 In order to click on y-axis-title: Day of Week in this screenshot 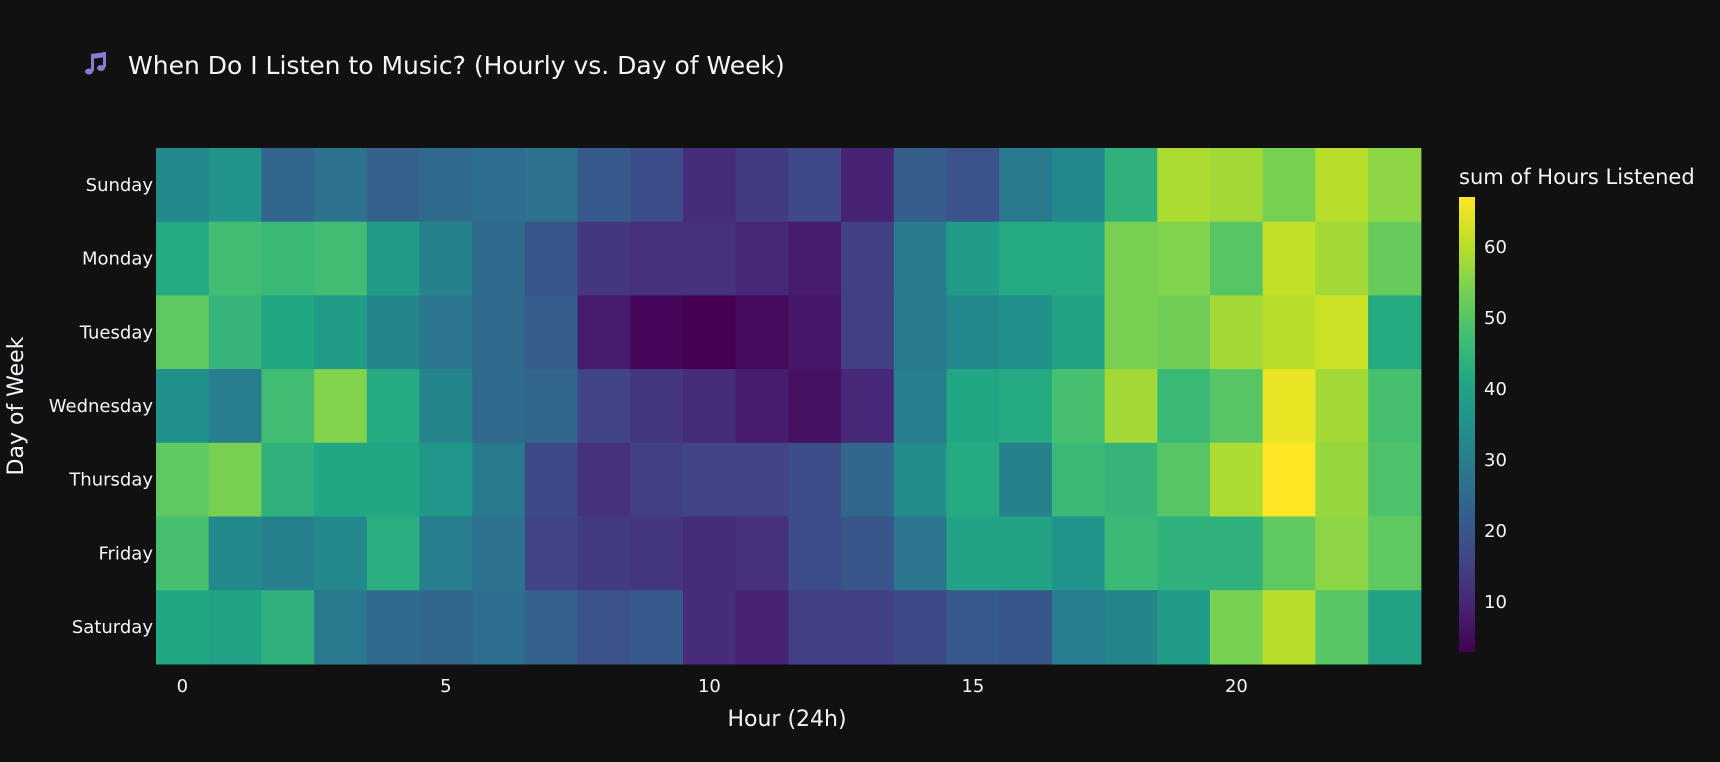, I will do `click(16, 405)`.